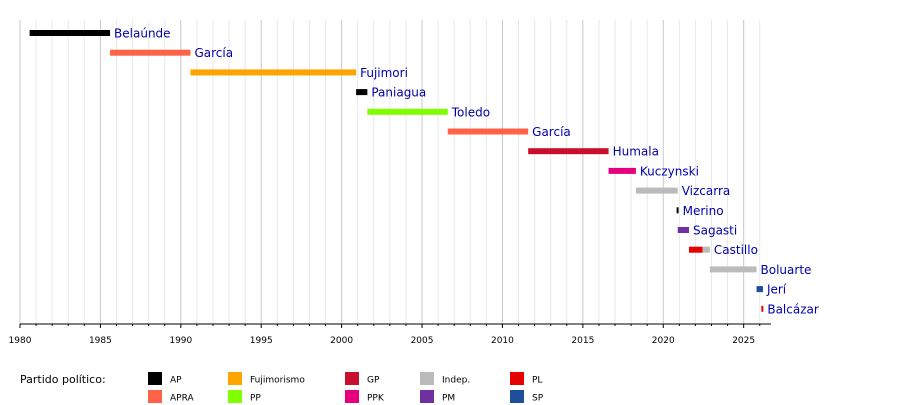 The height and width of the screenshot is (405, 900). What do you see at coordinates (736, 250) in the screenshot?
I see `president-name-label: Castillo` at bounding box center [736, 250].